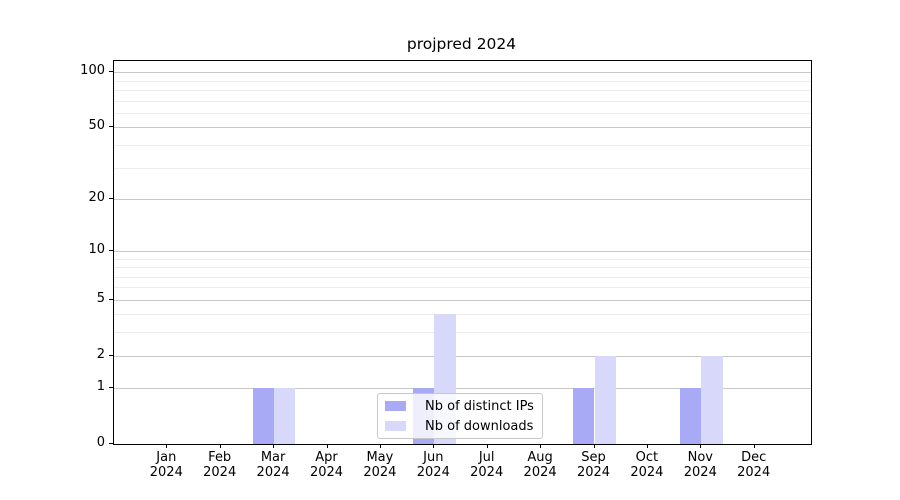 Image resolution: width=900 pixels, height=500 pixels. I want to click on y-tick-label: 0, so click(100, 442).